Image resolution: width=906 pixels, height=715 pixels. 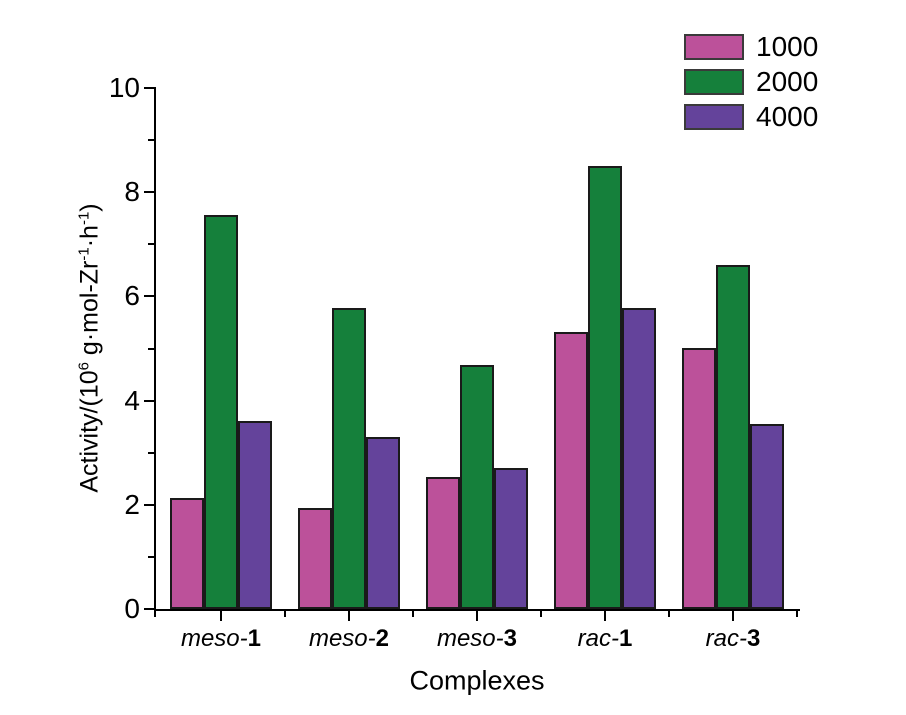 What do you see at coordinates (132, 192) in the screenshot?
I see `y-tick-label: 8` at bounding box center [132, 192].